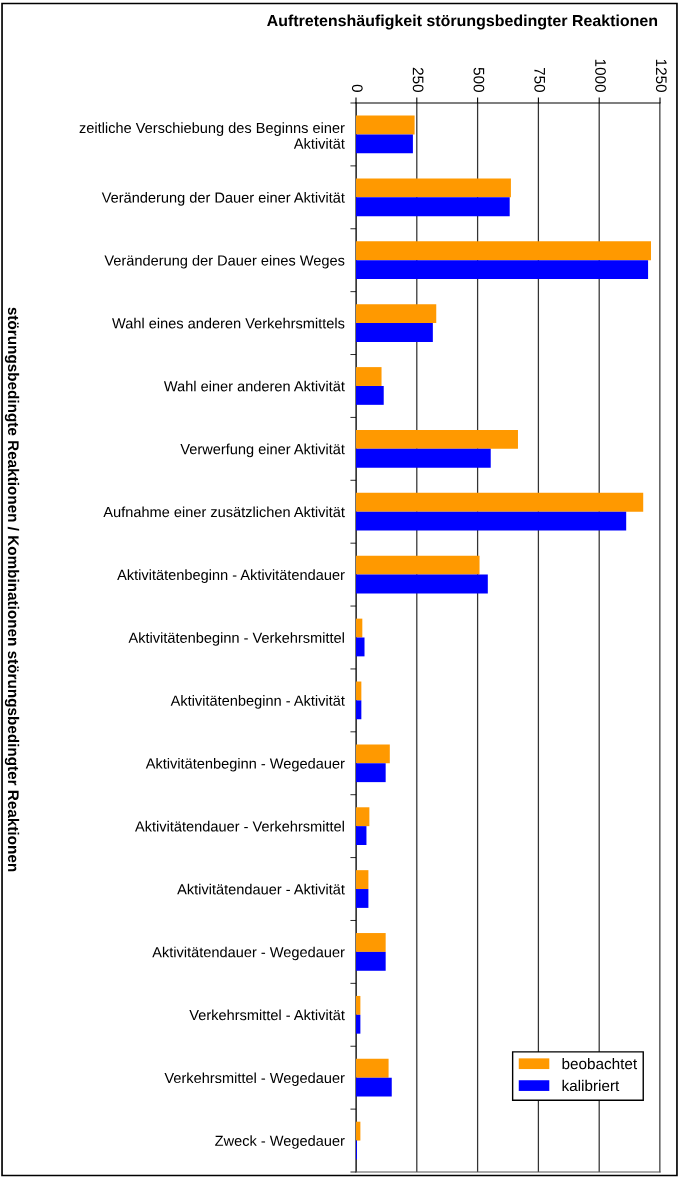  Describe the element at coordinates (248, 953) in the screenshot. I see `y-tick-label: Aktivitätendauer - Wegedauer` at that location.